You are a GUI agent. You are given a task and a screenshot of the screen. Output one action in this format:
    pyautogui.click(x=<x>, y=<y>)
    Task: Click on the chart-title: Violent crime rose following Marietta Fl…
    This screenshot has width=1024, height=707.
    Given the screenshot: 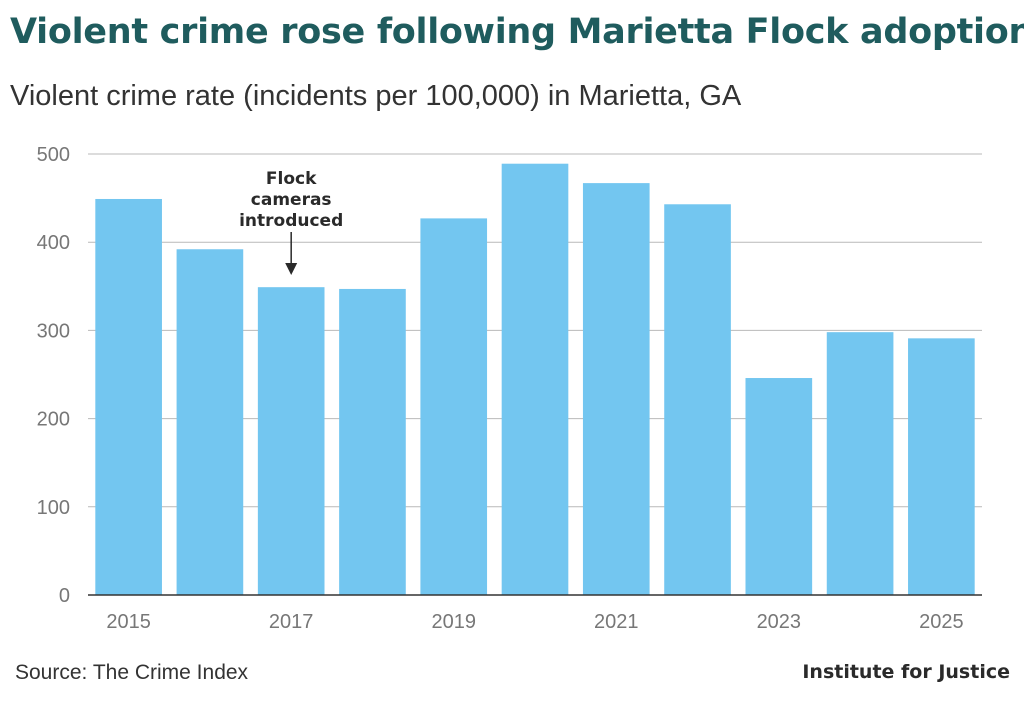 What is the action you would take?
    pyautogui.click(x=517, y=32)
    